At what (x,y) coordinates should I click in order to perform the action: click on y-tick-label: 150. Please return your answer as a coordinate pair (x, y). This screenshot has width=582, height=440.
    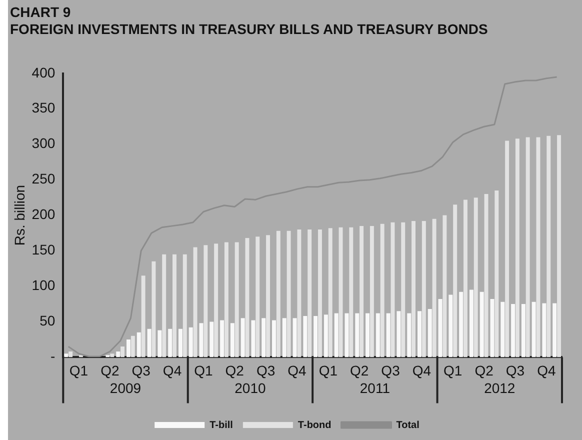
    Looking at the image, I should click on (44, 250).